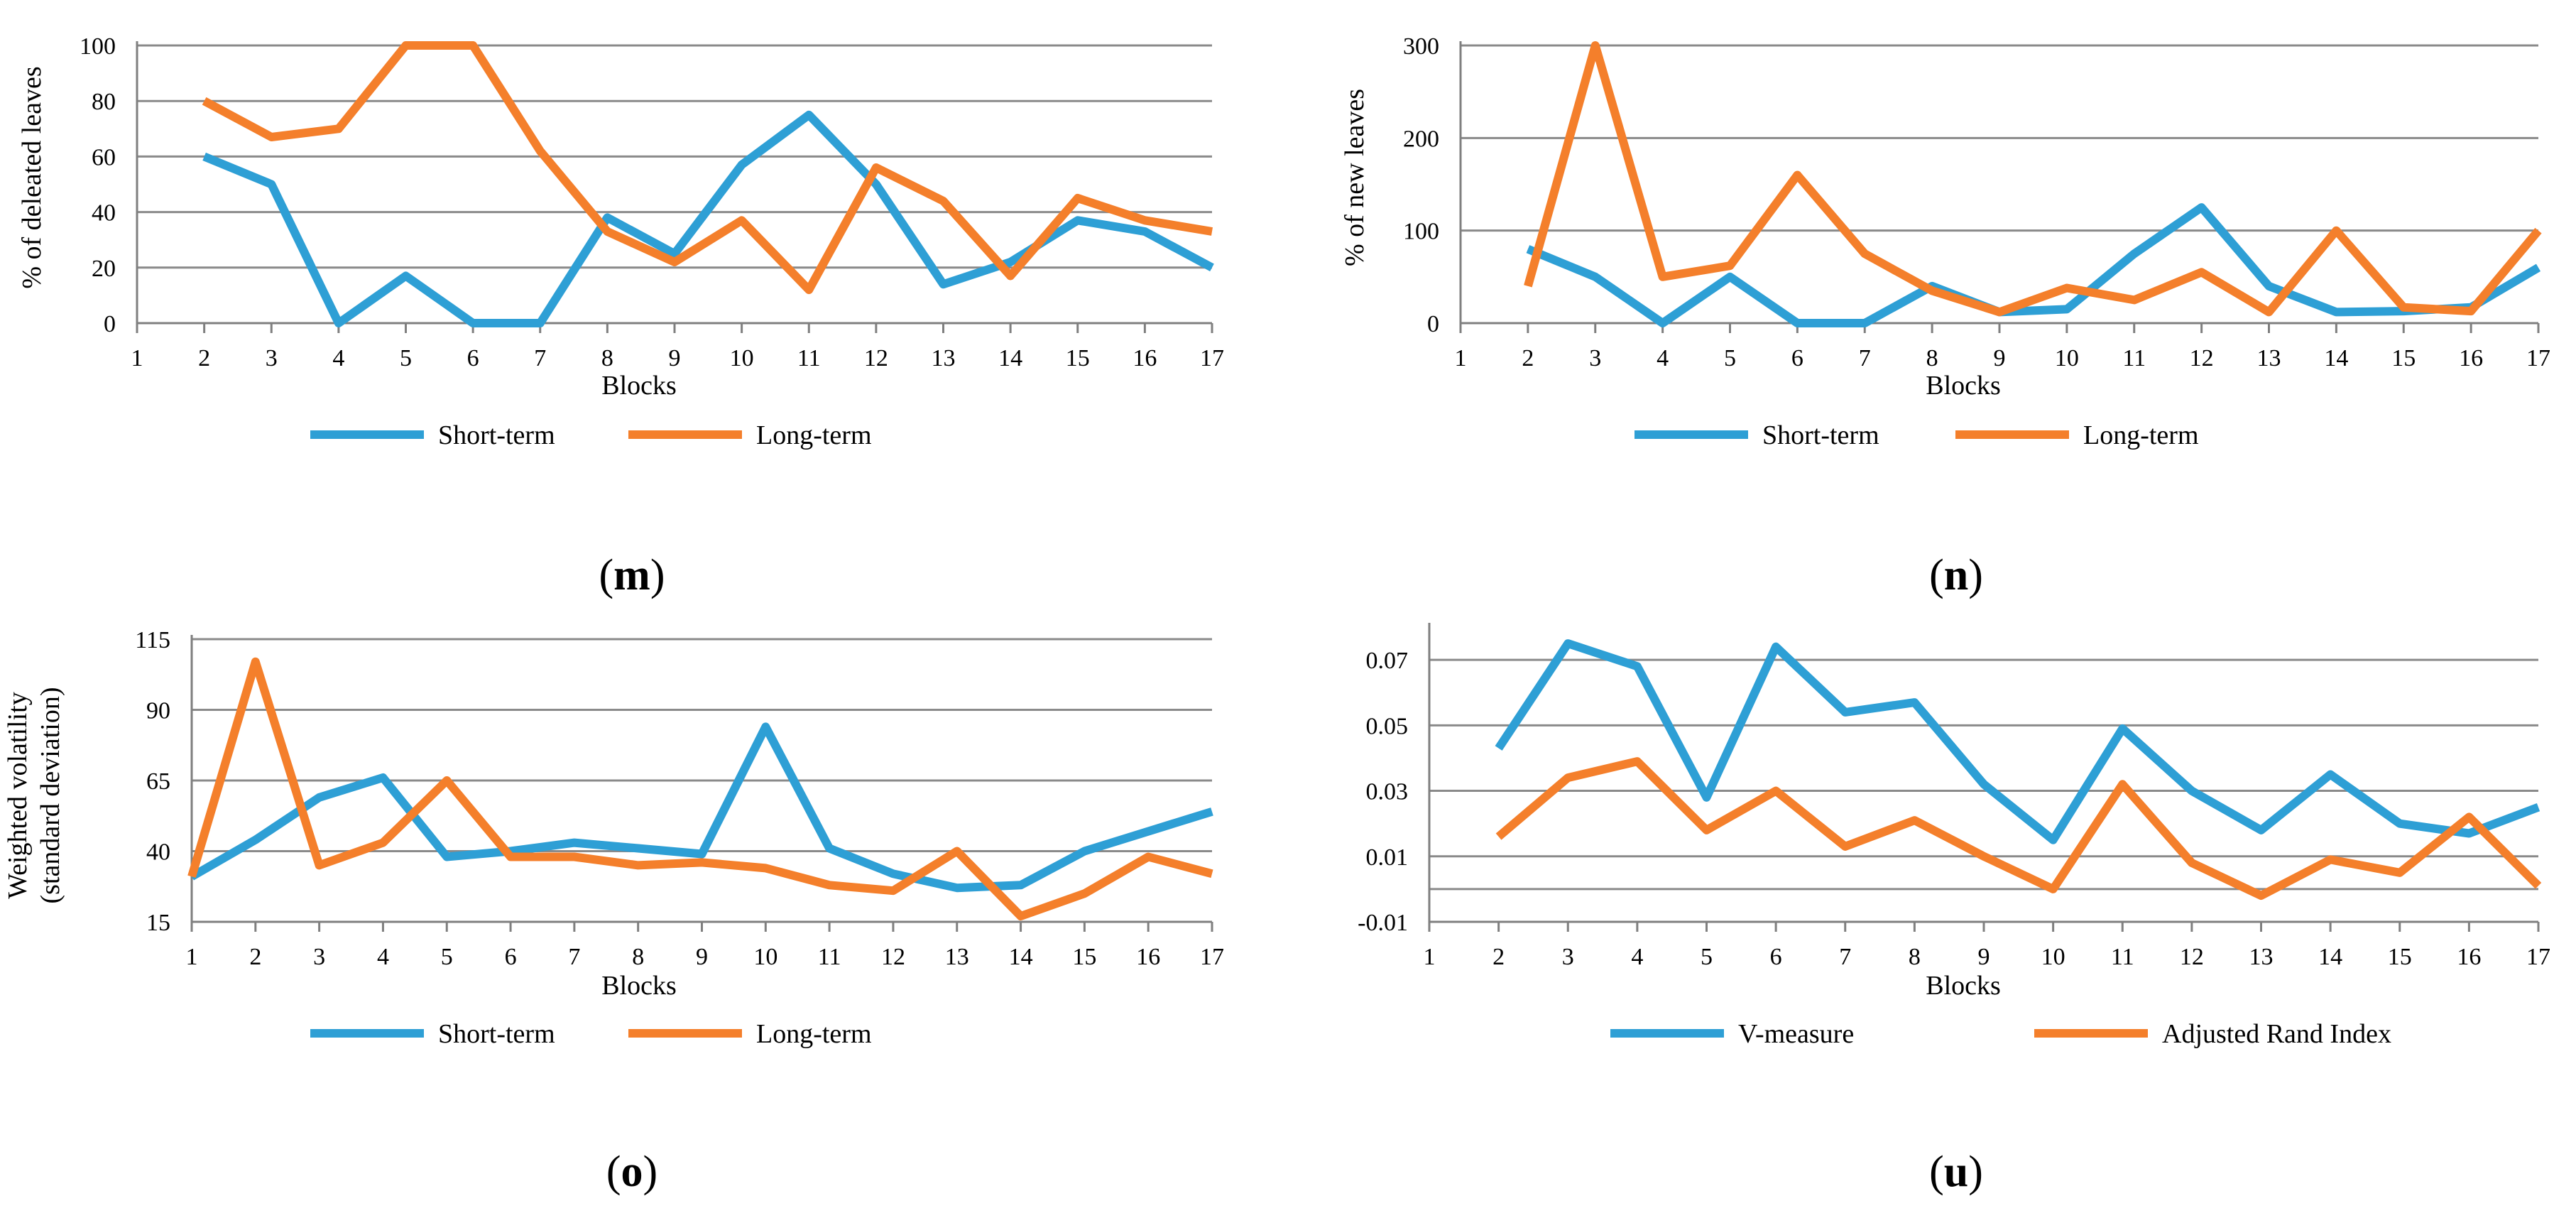  I want to click on y-tick-label: 0.03, so click(1387, 792).